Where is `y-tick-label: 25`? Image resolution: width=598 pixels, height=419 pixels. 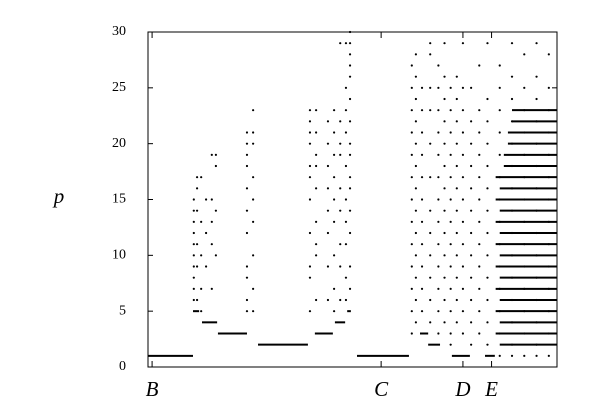
y-tick-label: 25 is located at coordinates (119, 87).